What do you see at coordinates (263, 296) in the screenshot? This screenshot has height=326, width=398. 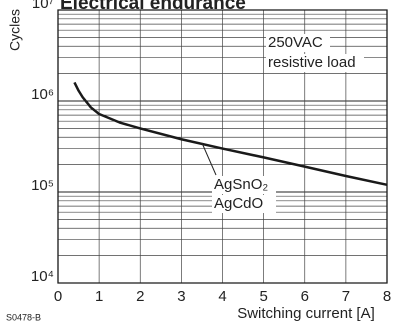 I see `x-tick-label: 5` at bounding box center [263, 296].